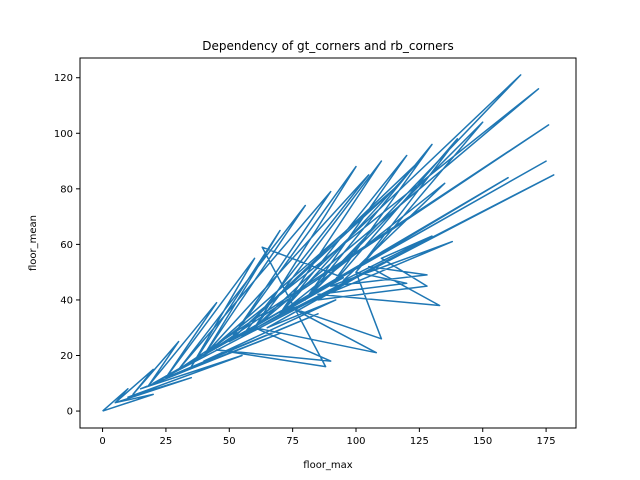 This screenshot has height=480, width=640. Describe the element at coordinates (63, 78) in the screenshot. I see `y-tick-label: 120` at that location.